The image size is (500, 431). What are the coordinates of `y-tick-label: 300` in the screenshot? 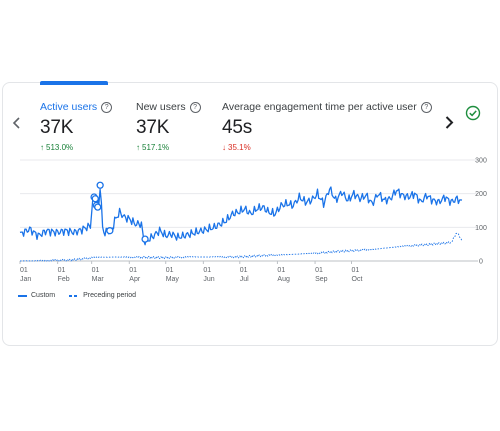 It's located at (481, 161).